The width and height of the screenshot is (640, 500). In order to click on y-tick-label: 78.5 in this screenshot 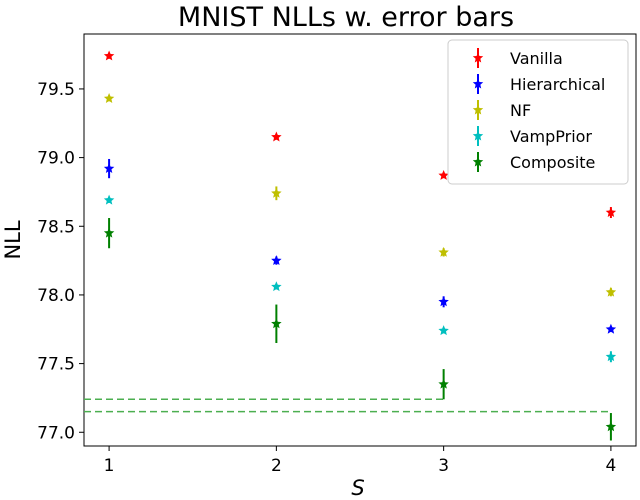, I will do `click(56, 227)`.